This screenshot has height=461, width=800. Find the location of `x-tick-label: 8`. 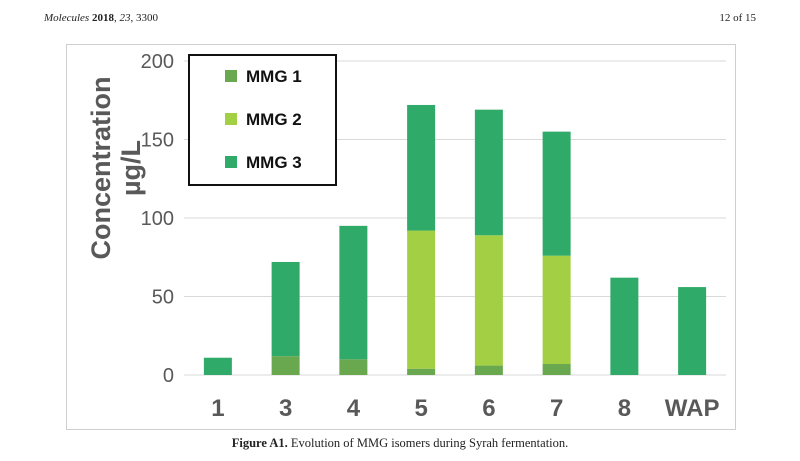

x-tick-label: 8 is located at coordinates (624, 408).